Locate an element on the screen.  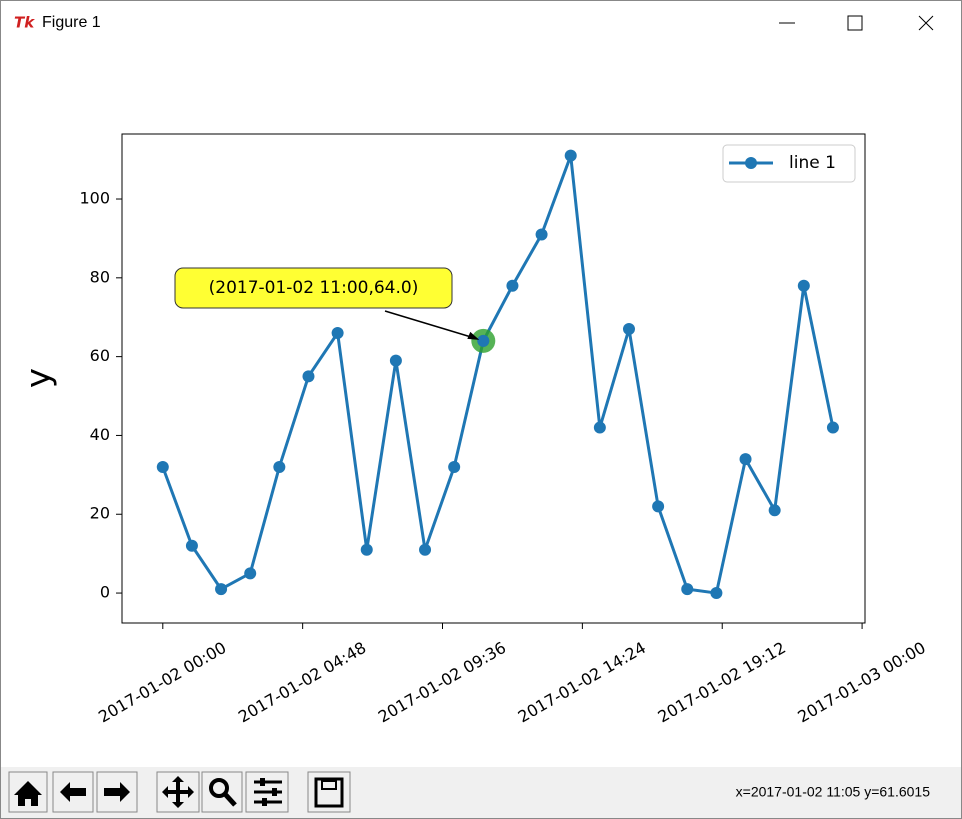
annotation-arrowhead is located at coordinates (473, 335).